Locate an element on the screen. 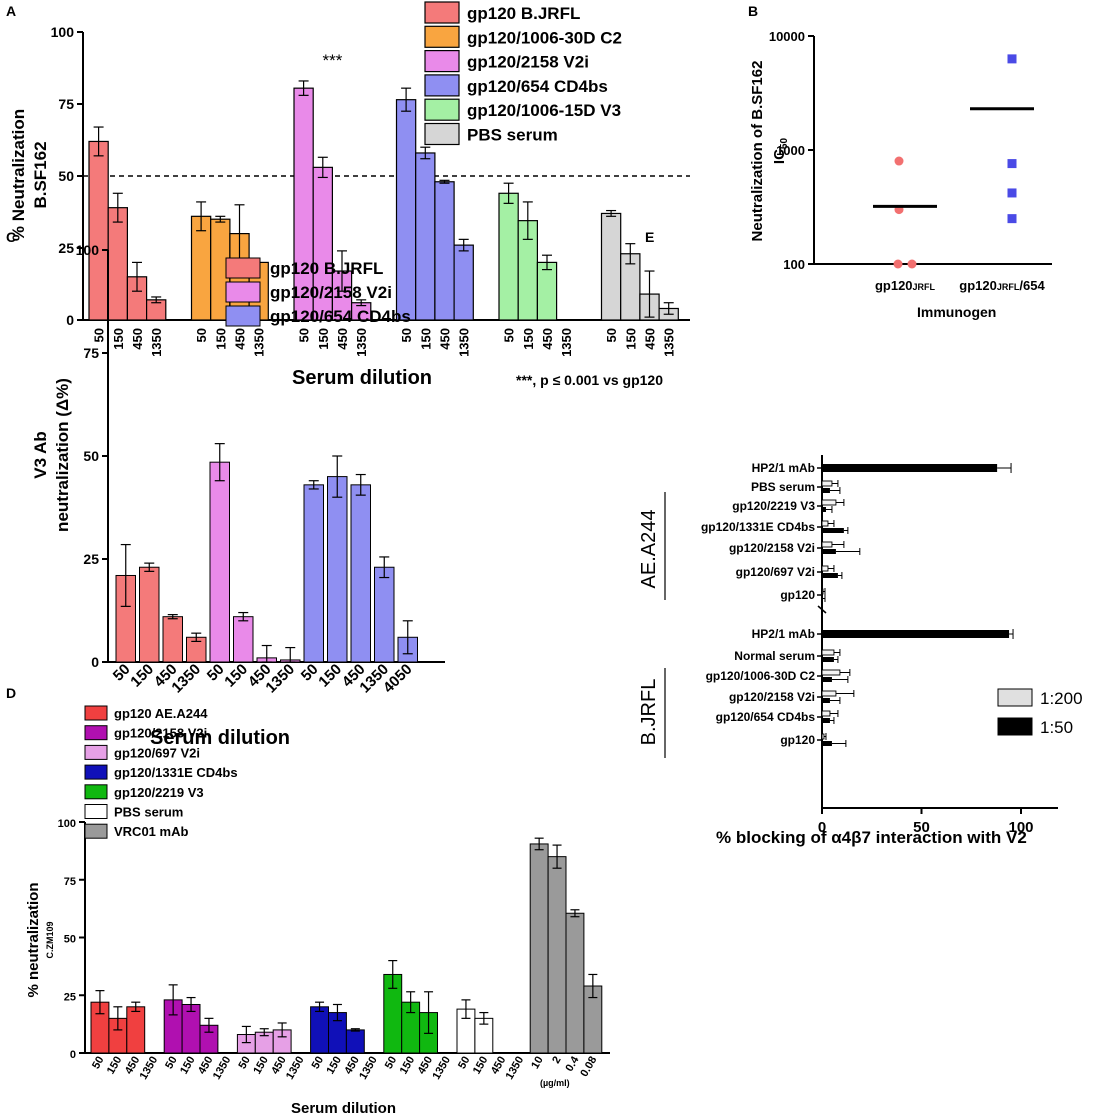  panel-d-y-tick-label: 75 is located at coordinates (70, 882).